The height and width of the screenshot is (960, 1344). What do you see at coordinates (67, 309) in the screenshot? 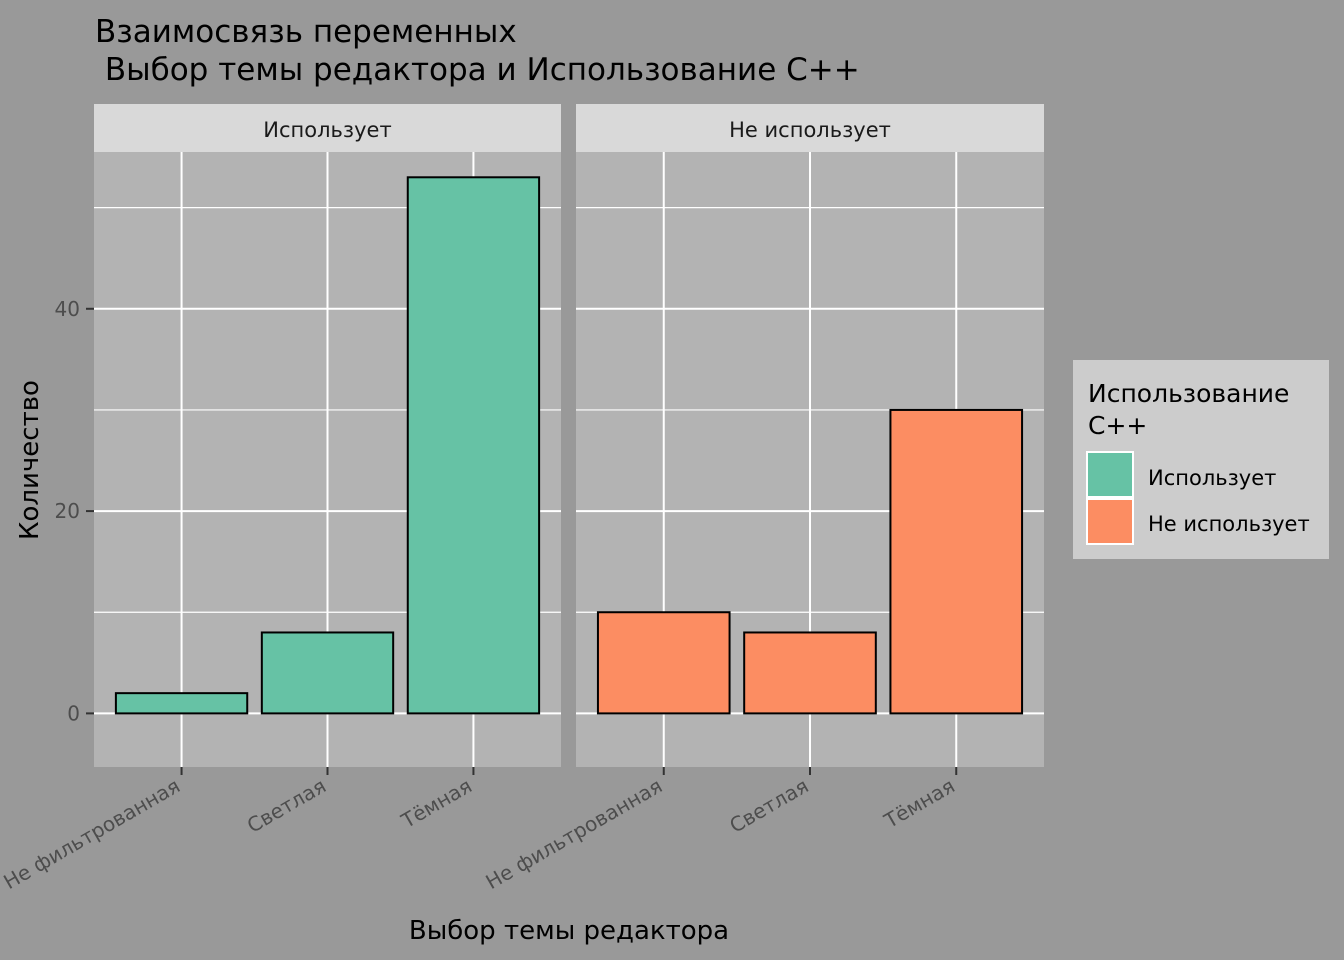
I see `y-tick-label: 40` at bounding box center [67, 309].